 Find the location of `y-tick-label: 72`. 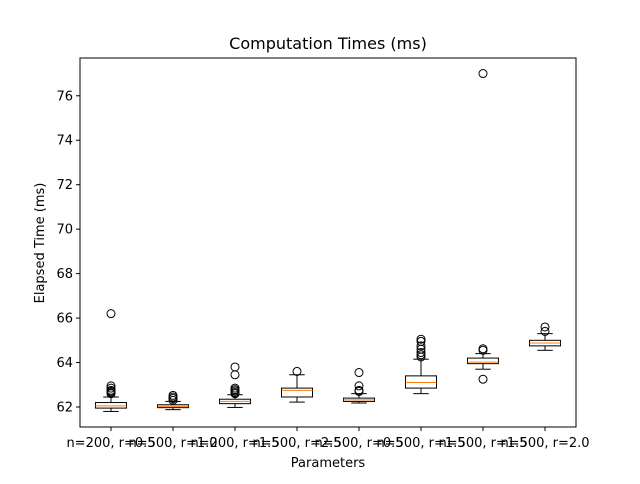

y-tick-label: 72 is located at coordinates (64, 185).